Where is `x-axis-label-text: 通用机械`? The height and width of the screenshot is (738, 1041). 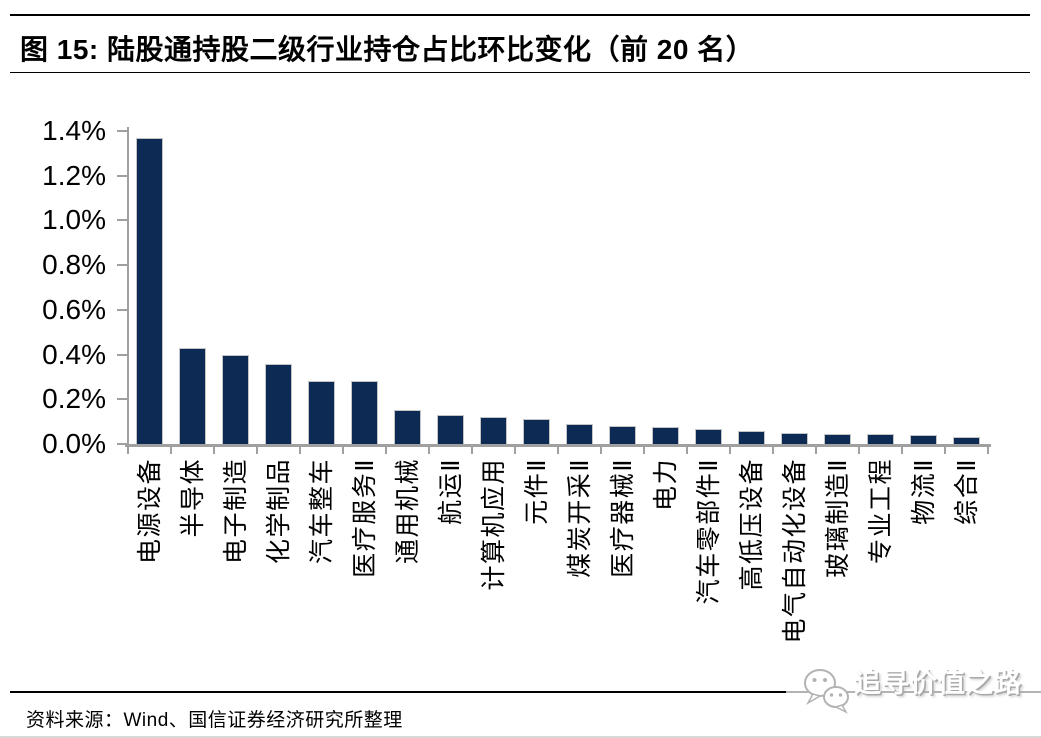 x-axis-label-text: 通用机械 is located at coordinates (407, 511).